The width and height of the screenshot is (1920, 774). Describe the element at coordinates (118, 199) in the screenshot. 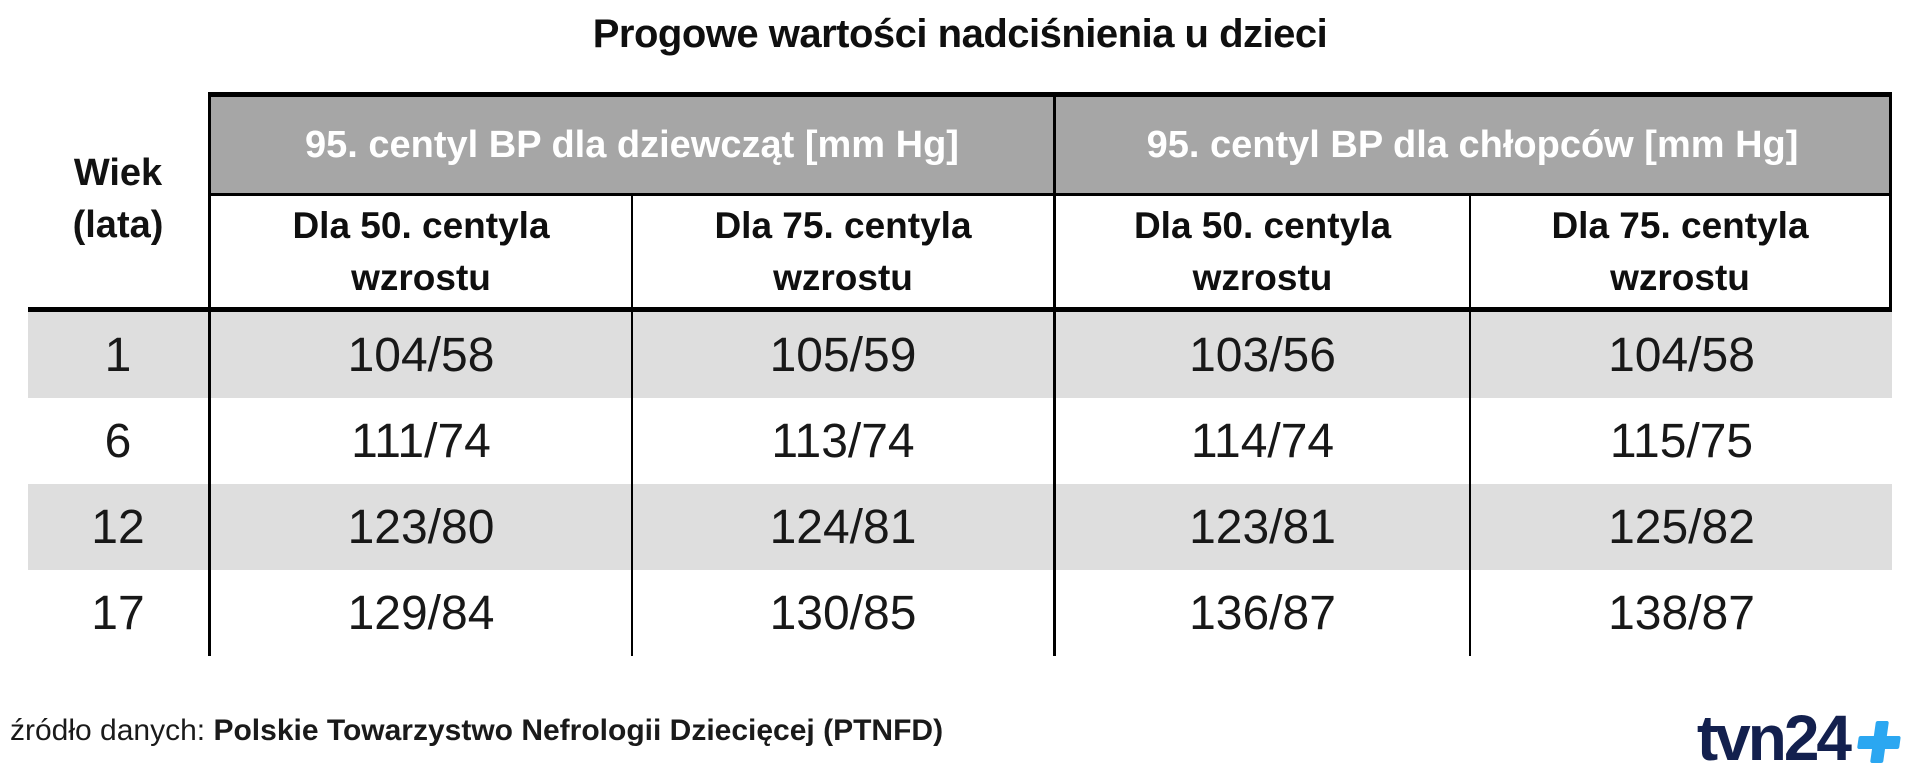

I see `age-column-header-label: Wiek (lata)` at that location.